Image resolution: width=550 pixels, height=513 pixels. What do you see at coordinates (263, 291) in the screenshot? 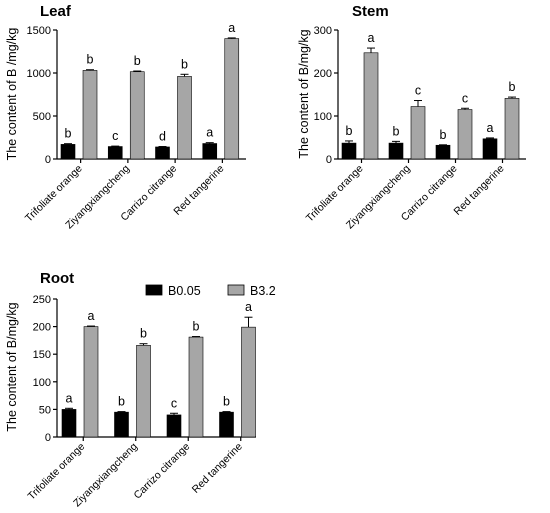
I see `legend-label-b32: B3.2` at bounding box center [263, 291].